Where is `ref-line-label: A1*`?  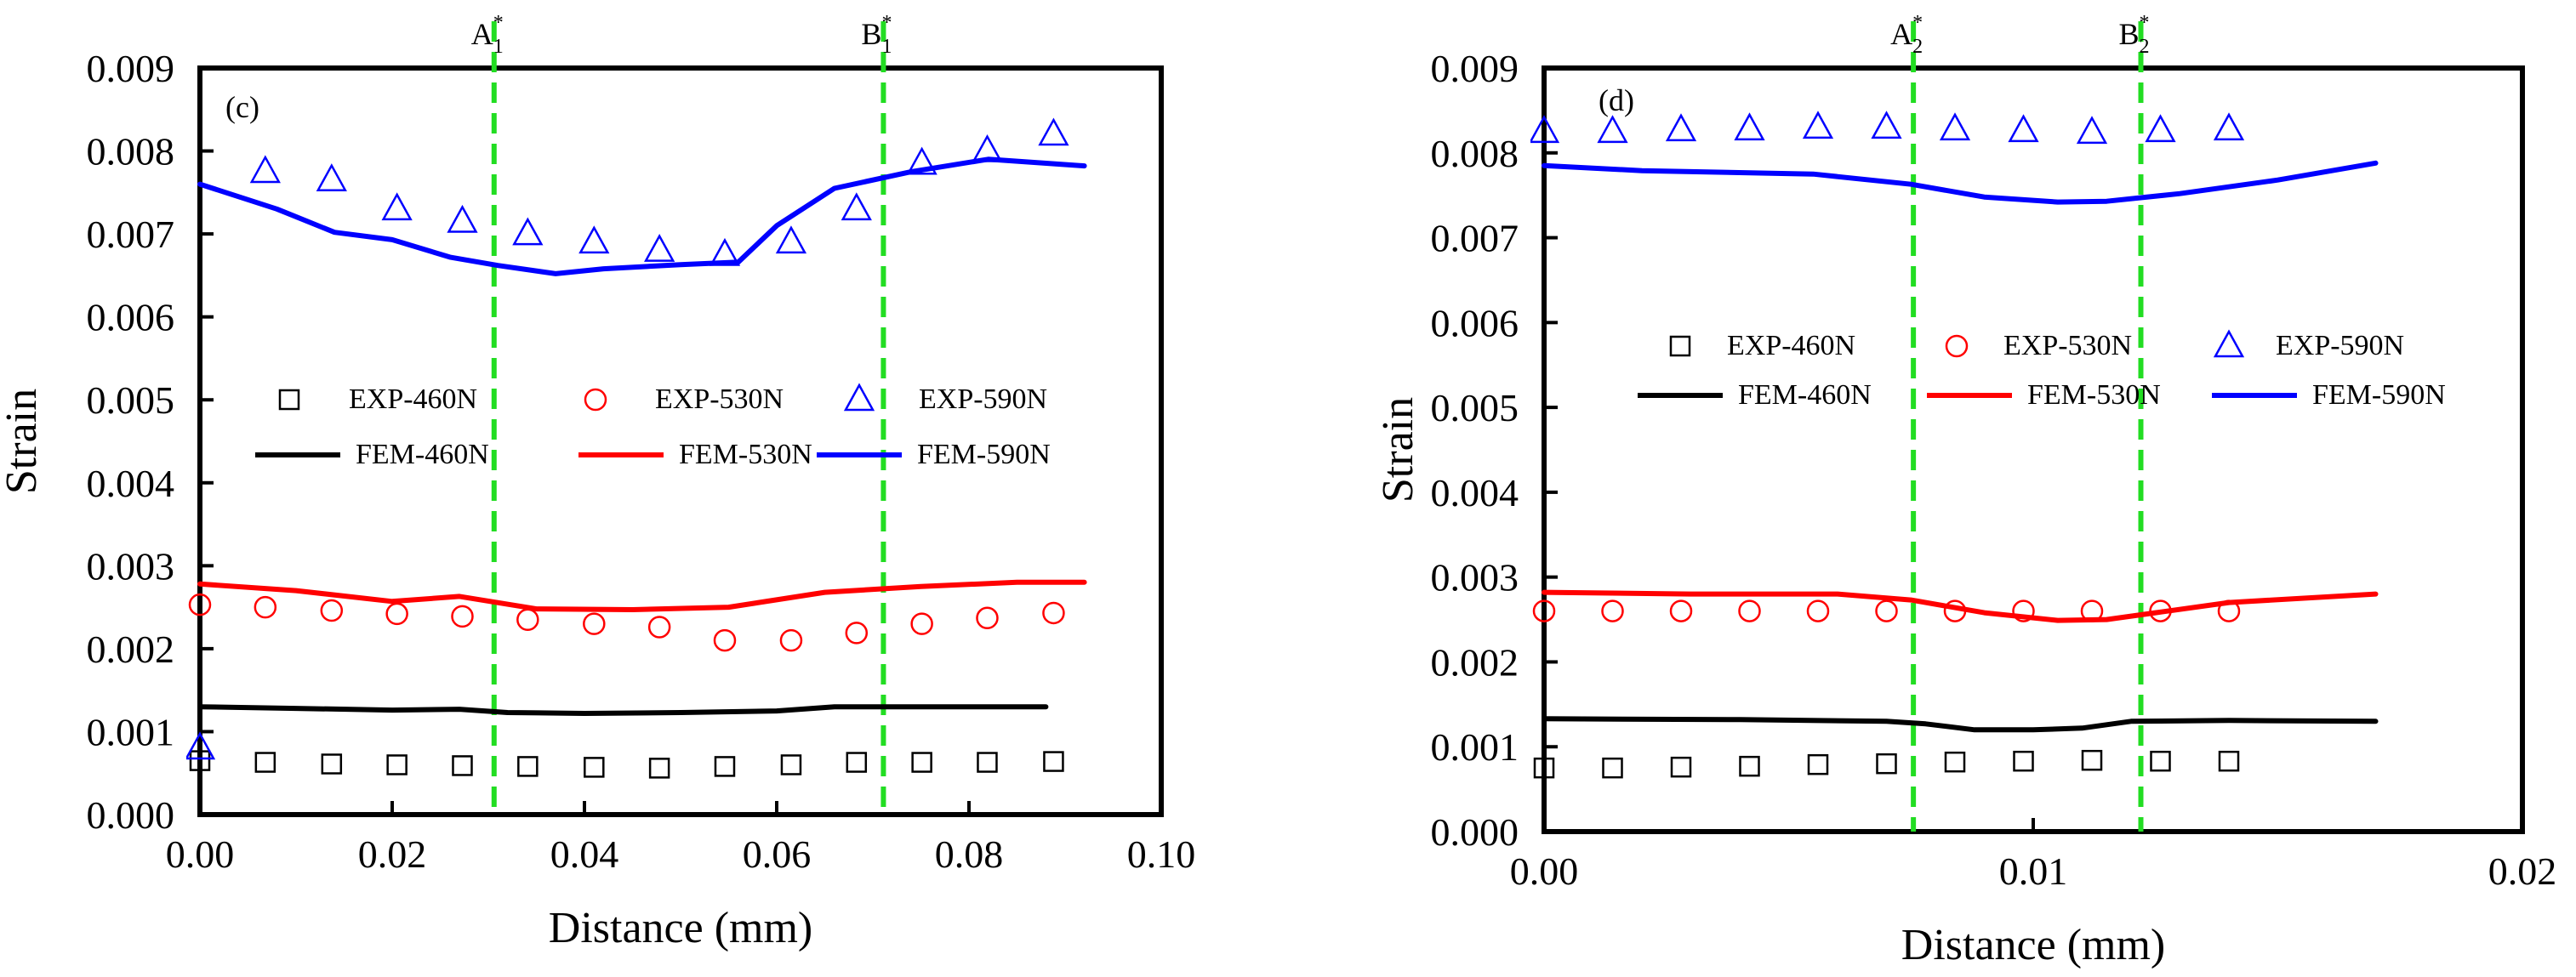 ref-line-label: A1* is located at coordinates (488, 35).